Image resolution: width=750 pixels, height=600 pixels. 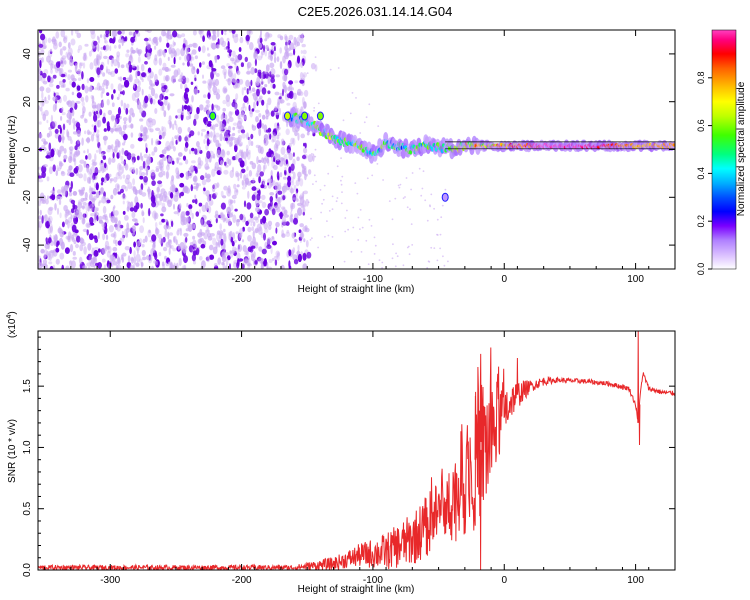 What do you see at coordinates (356, 289) in the screenshot?
I see `spectrogram-x-label: Height of straight line (km)` at bounding box center [356, 289].